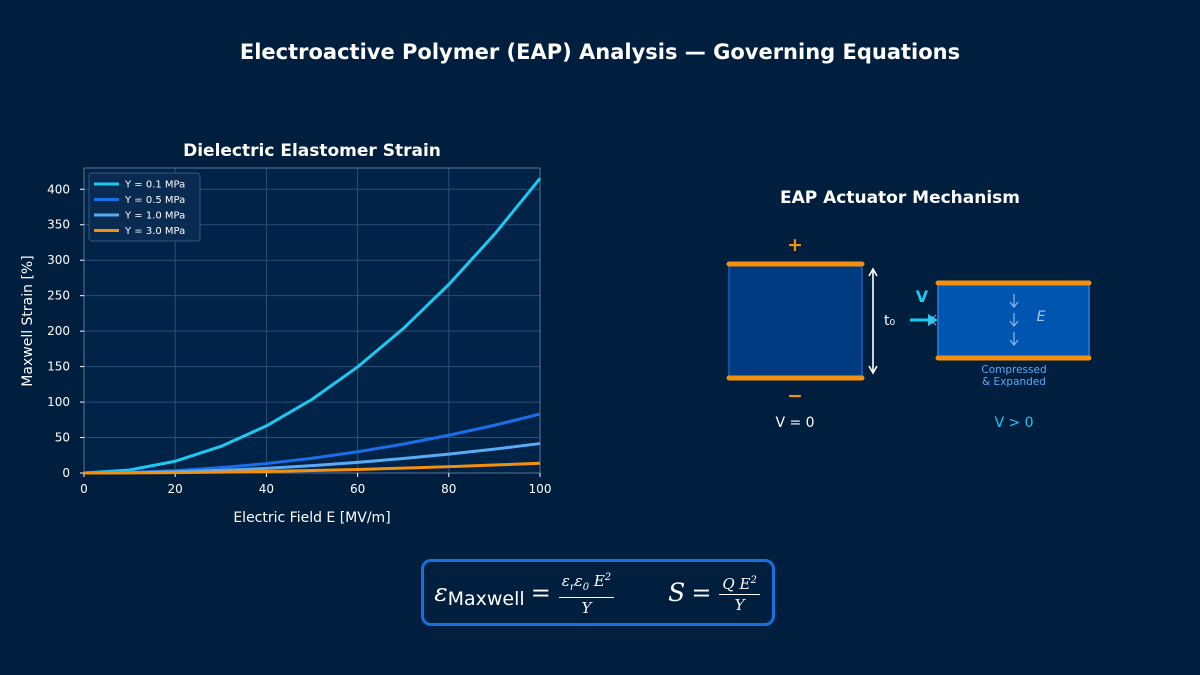 The width and height of the screenshot is (1200, 675). I want to click on state-off-label: V = 0, so click(794, 423).